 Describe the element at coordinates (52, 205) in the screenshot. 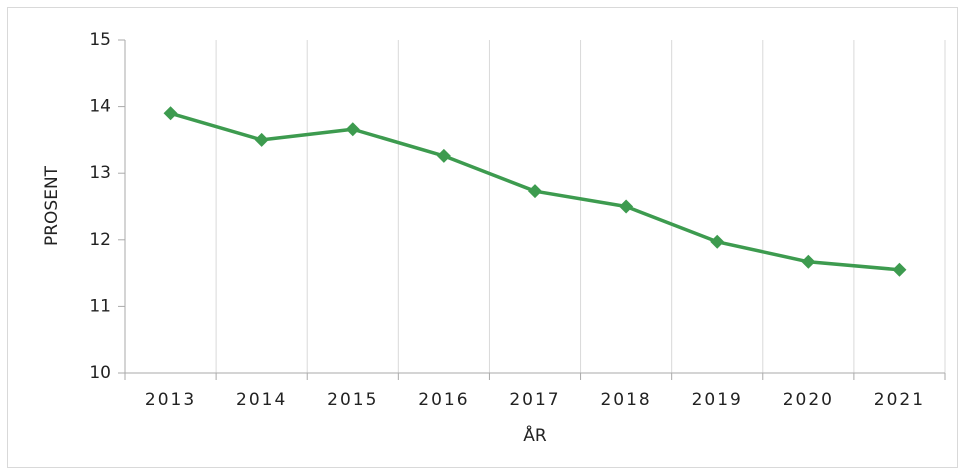

I see `y-axis-label: PROSENT` at that location.